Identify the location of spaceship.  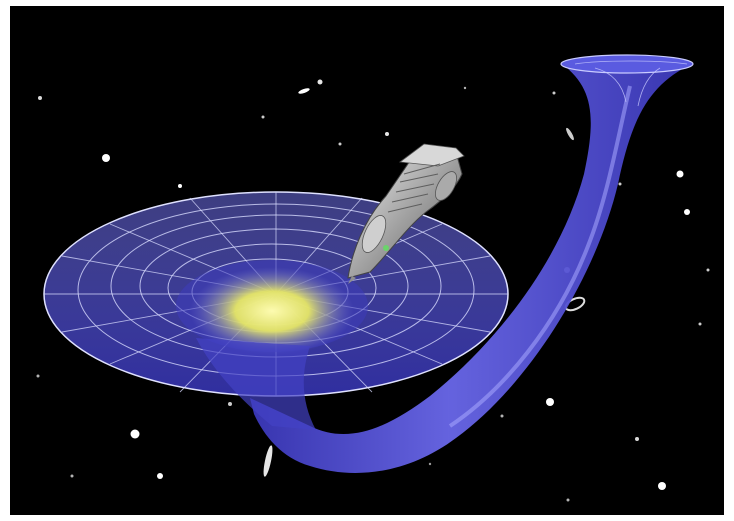
(406, 213).